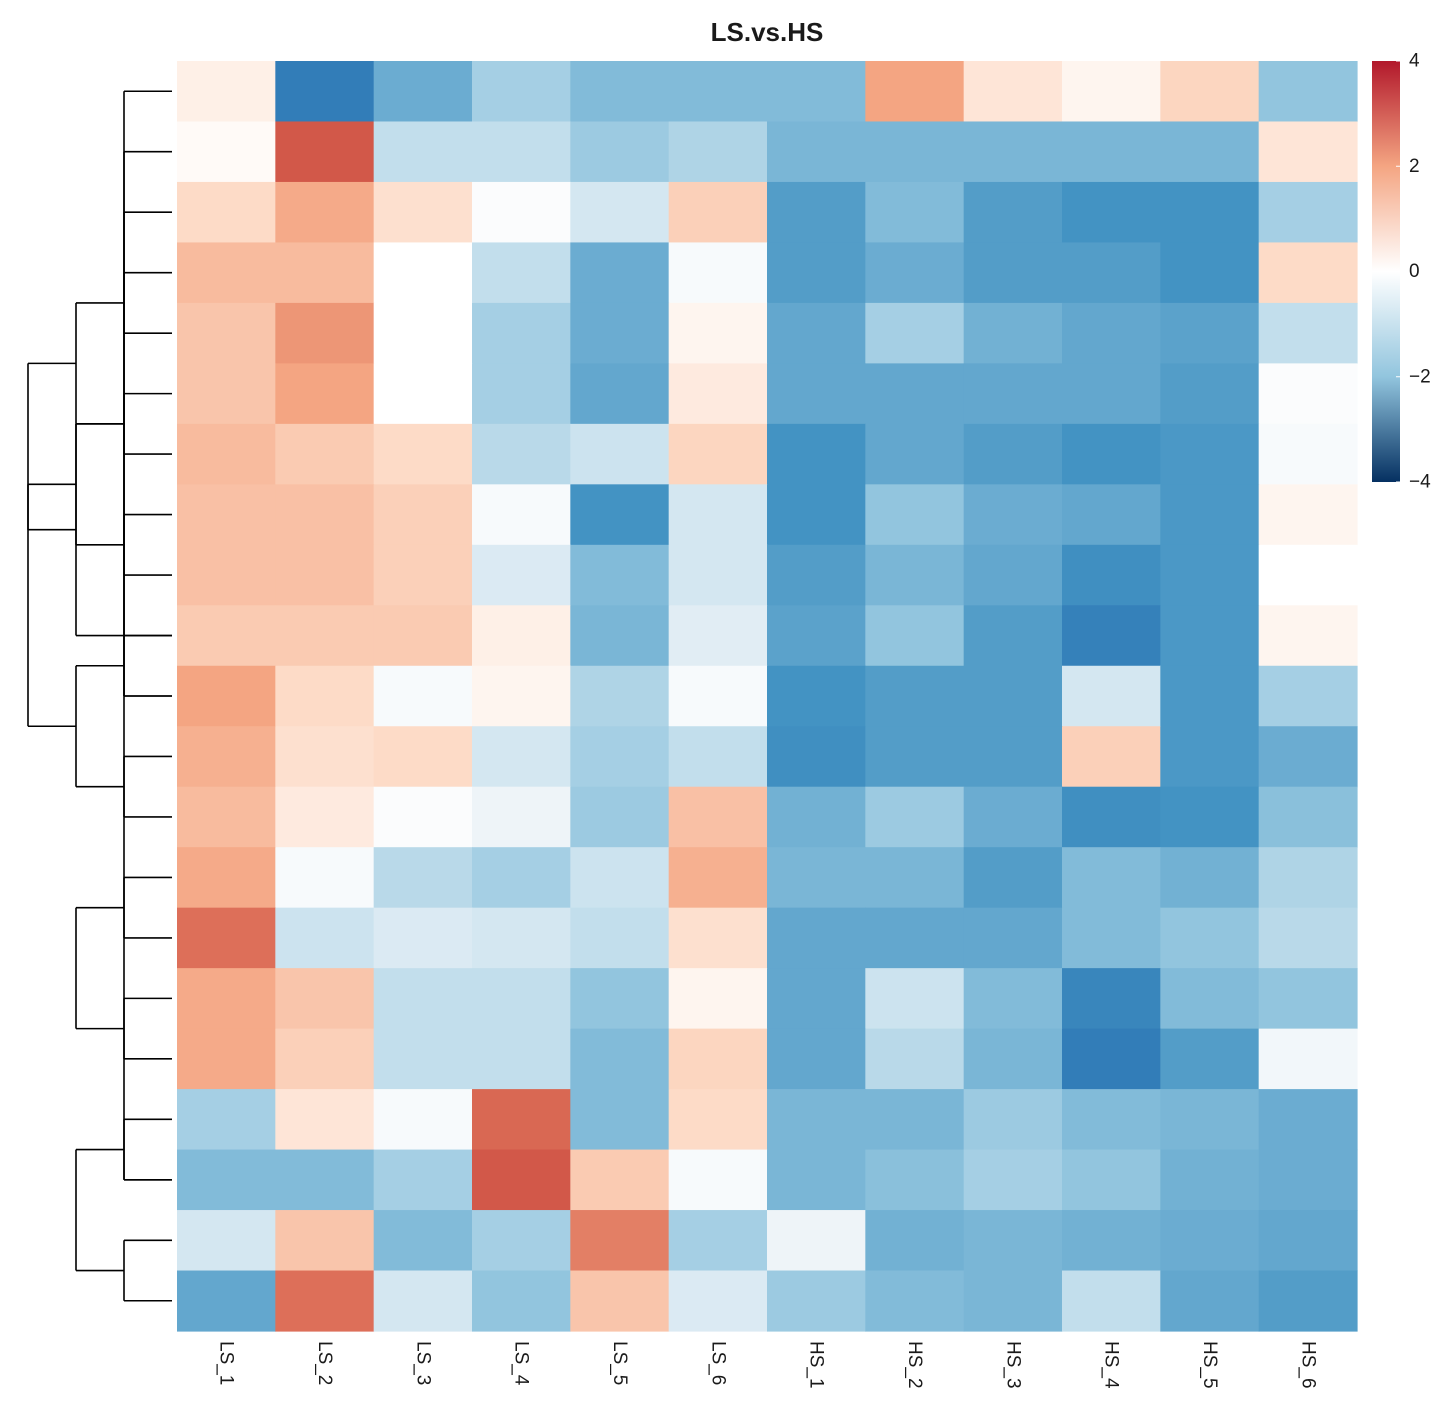 The image size is (1454, 1413). What do you see at coordinates (914, 1365) in the screenshot?
I see `column-label: HS_2` at bounding box center [914, 1365].